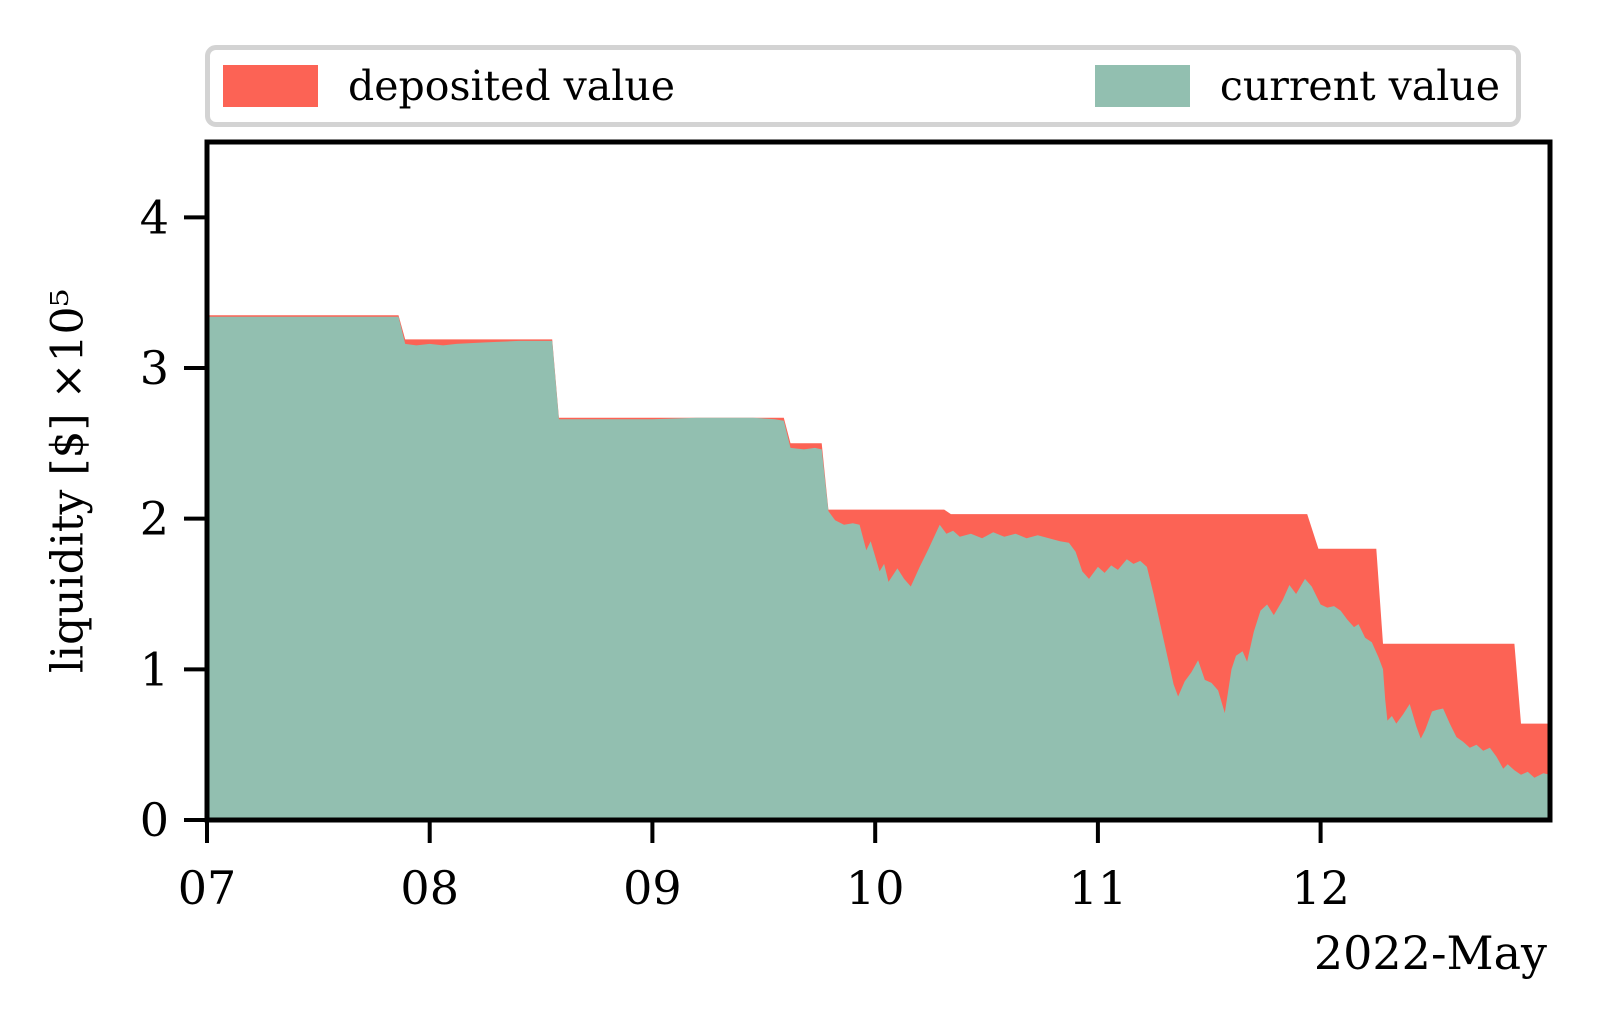 This screenshot has width=1599, height=1028. What do you see at coordinates (429, 888) in the screenshot?
I see `x-tick-label: 08` at bounding box center [429, 888].